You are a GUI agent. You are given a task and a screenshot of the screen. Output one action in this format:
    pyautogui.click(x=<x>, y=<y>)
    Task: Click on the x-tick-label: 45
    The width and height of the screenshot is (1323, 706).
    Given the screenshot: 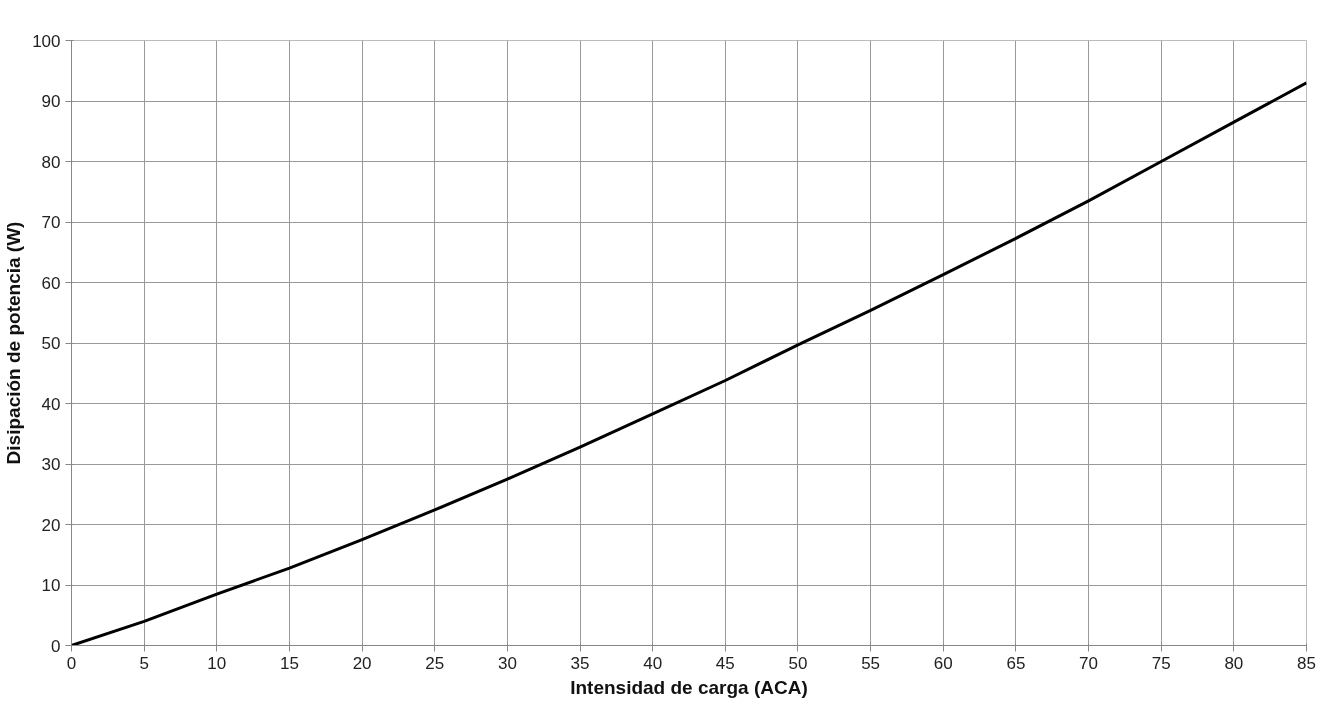 What is the action you would take?
    pyautogui.click(x=725, y=663)
    